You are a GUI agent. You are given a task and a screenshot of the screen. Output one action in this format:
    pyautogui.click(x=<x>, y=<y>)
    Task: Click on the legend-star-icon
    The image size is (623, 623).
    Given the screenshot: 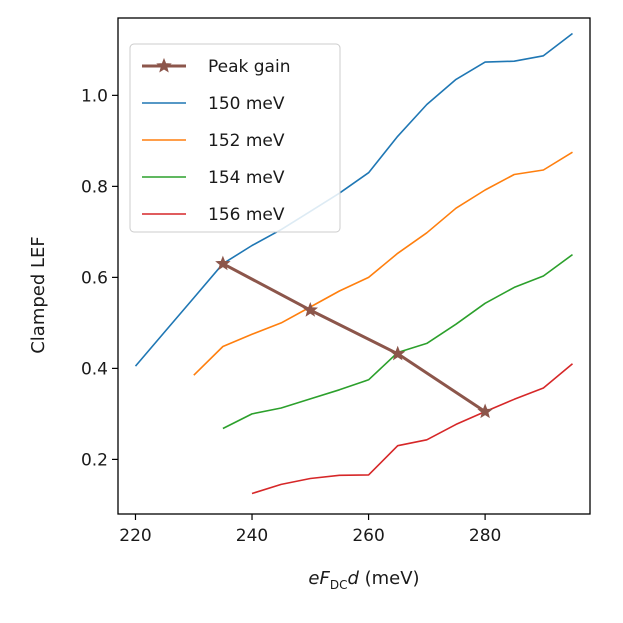 What is the action you would take?
    pyautogui.click(x=164, y=65)
    